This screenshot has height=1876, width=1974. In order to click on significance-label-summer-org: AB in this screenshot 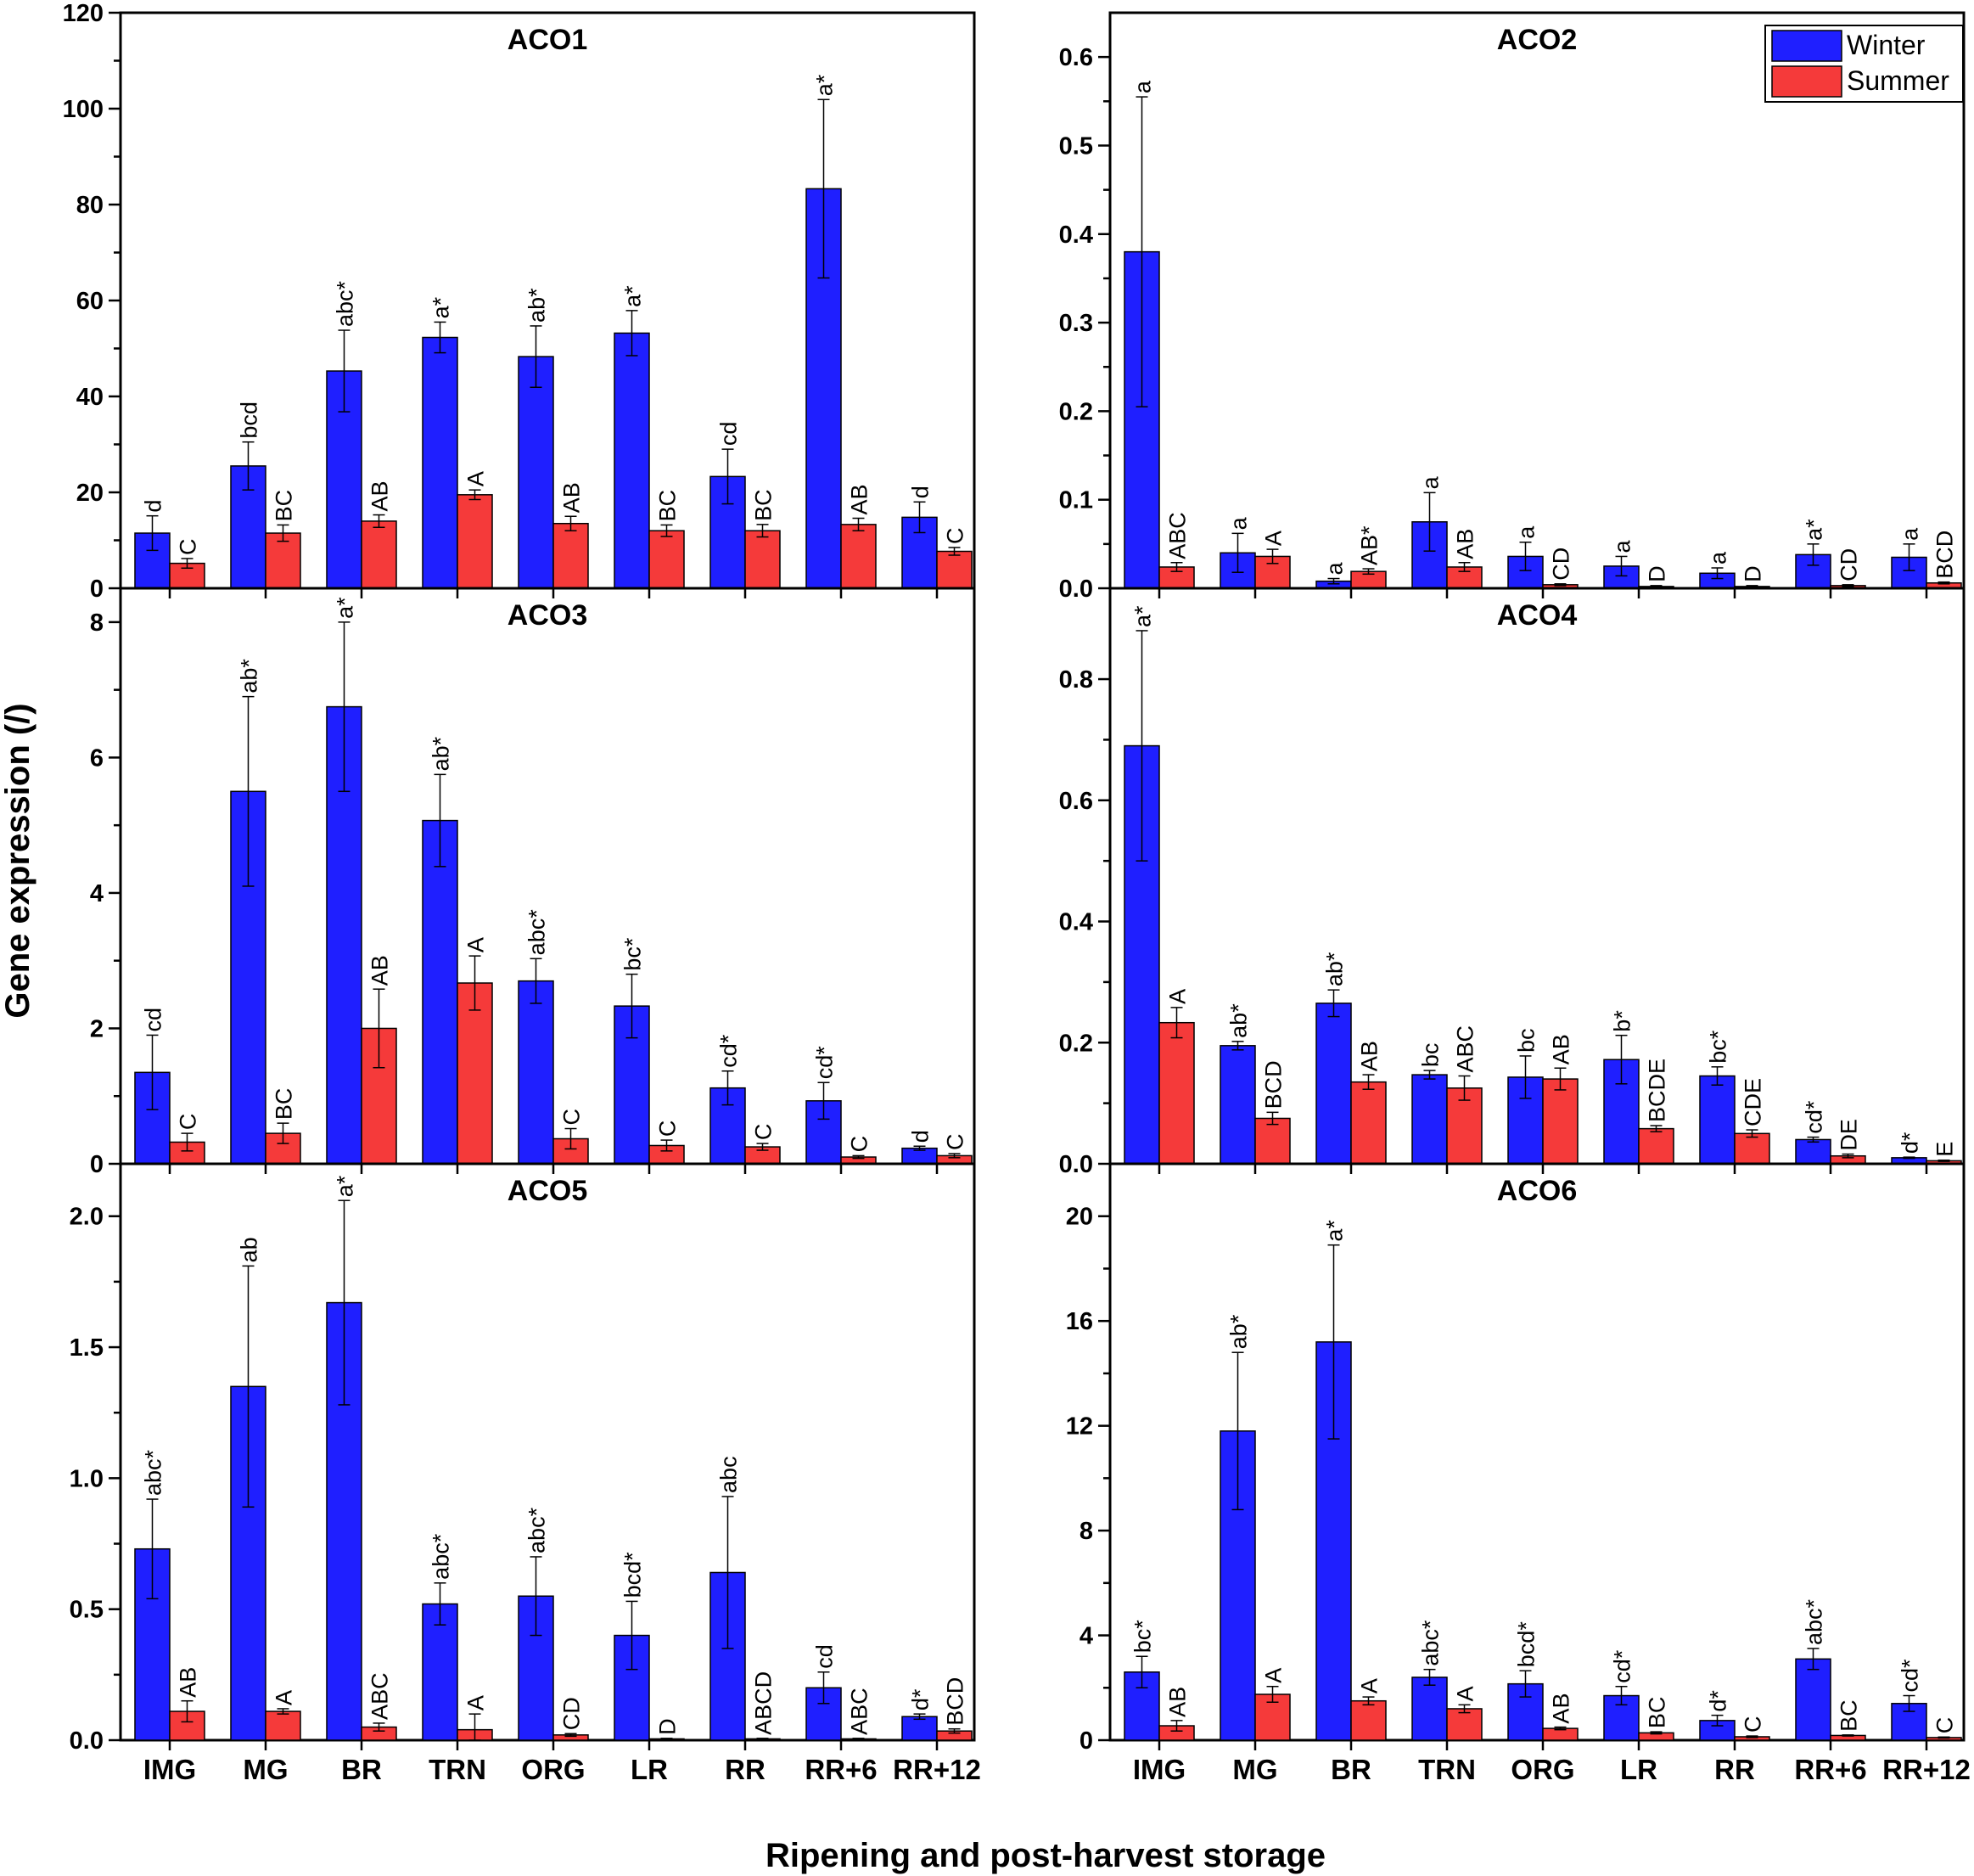, I will do `click(1562, 1708)`.